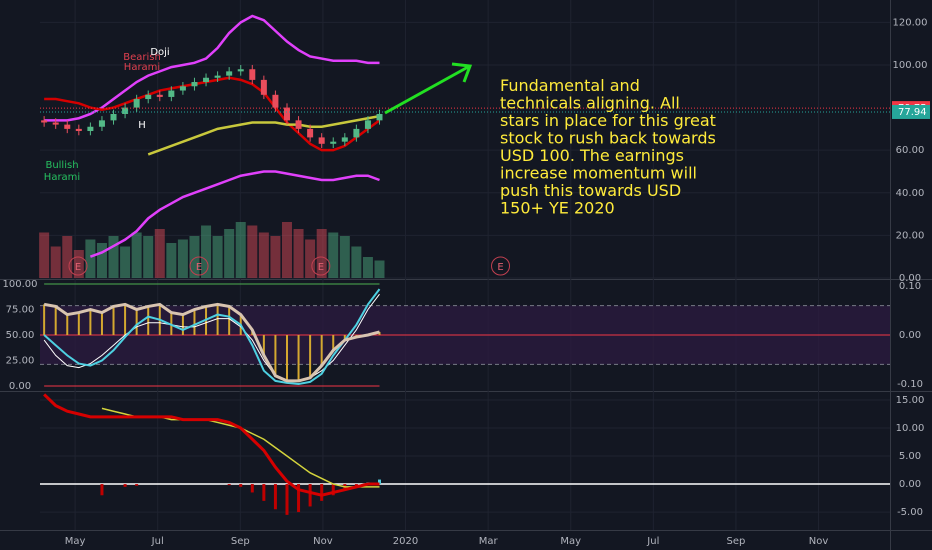  I want to click on x-tick-label: Mar, so click(489, 541).